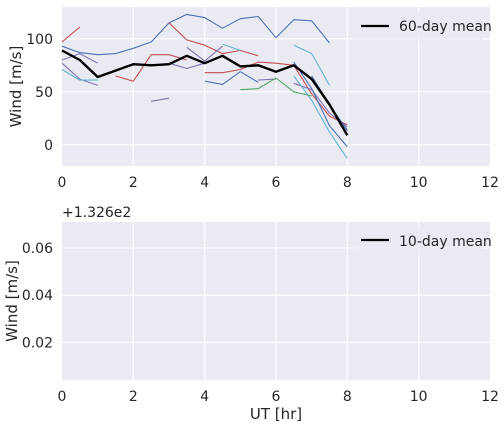  Describe the element at coordinates (445, 27) in the screenshot. I see `top-legend-label: 60-day mean` at that location.